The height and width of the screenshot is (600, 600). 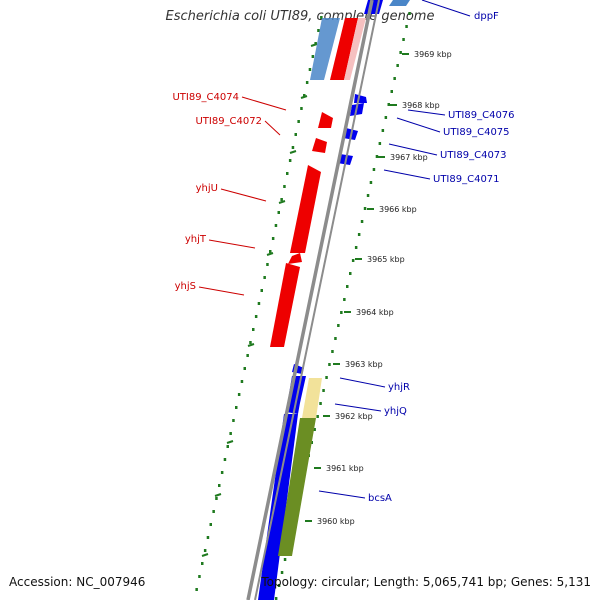 What do you see at coordinates (205, 97) in the screenshot?
I see `gene-label: UTI89_C4074` at bounding box center [205, 97].